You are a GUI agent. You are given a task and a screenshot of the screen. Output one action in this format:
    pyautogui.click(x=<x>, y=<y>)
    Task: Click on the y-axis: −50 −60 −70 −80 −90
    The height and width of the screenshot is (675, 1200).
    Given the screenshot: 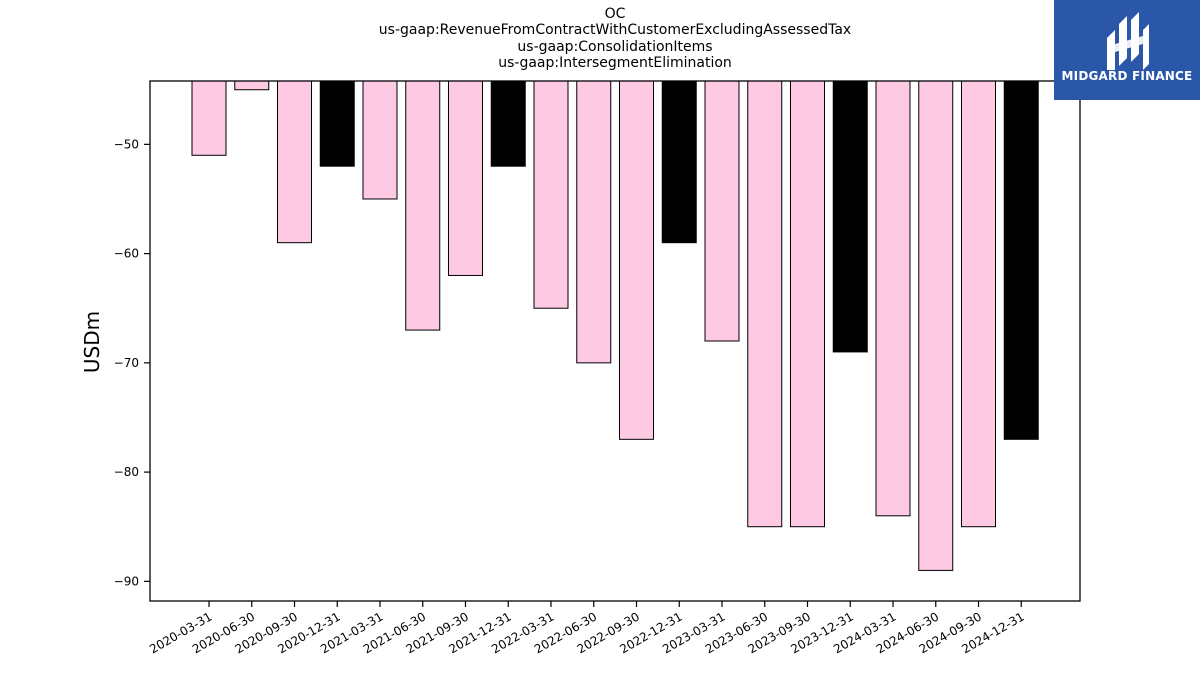 What is the action you would take?
    pyautogui.click(x=132, y=362)
    